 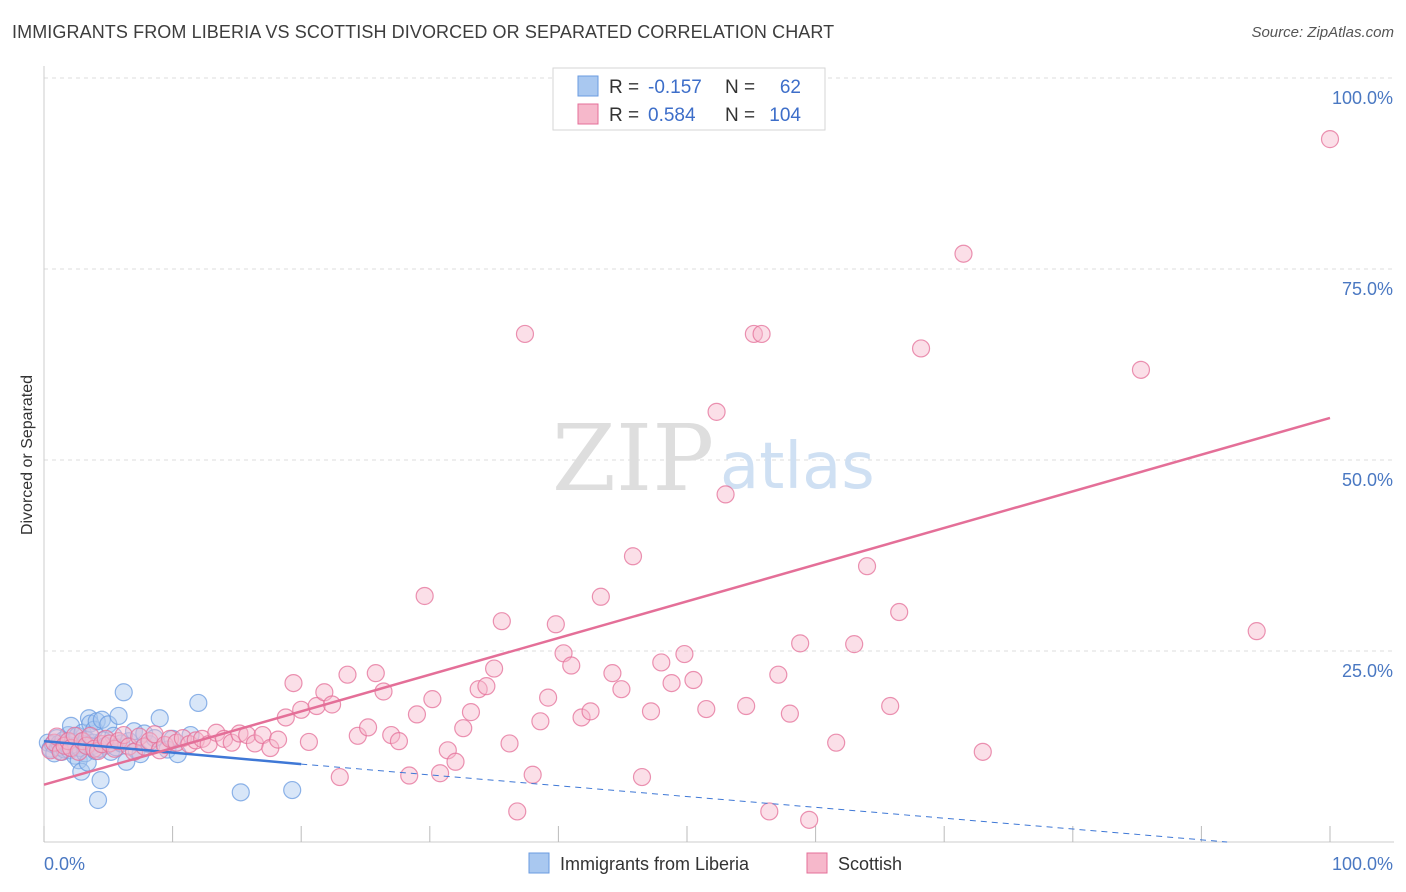 I want to click on legend-n-value: 104, so click(x=785, y=115).